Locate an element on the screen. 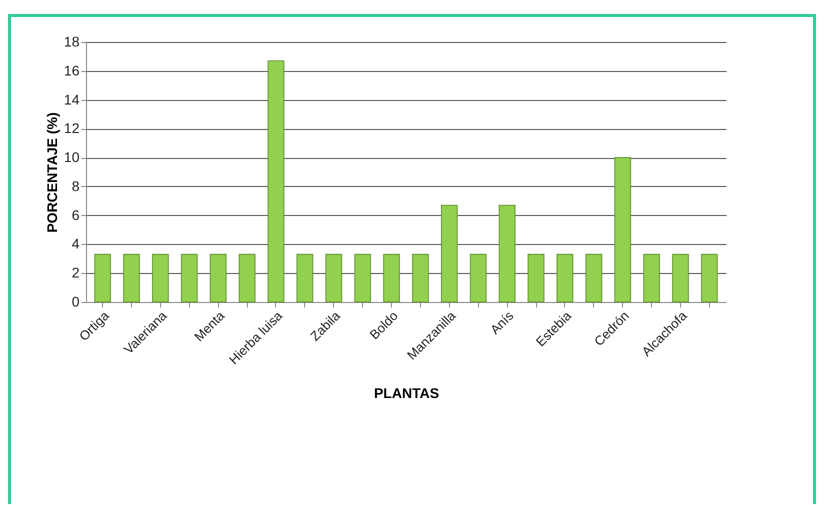  y-tick-label: 10 is located at coordinates (72, 157).